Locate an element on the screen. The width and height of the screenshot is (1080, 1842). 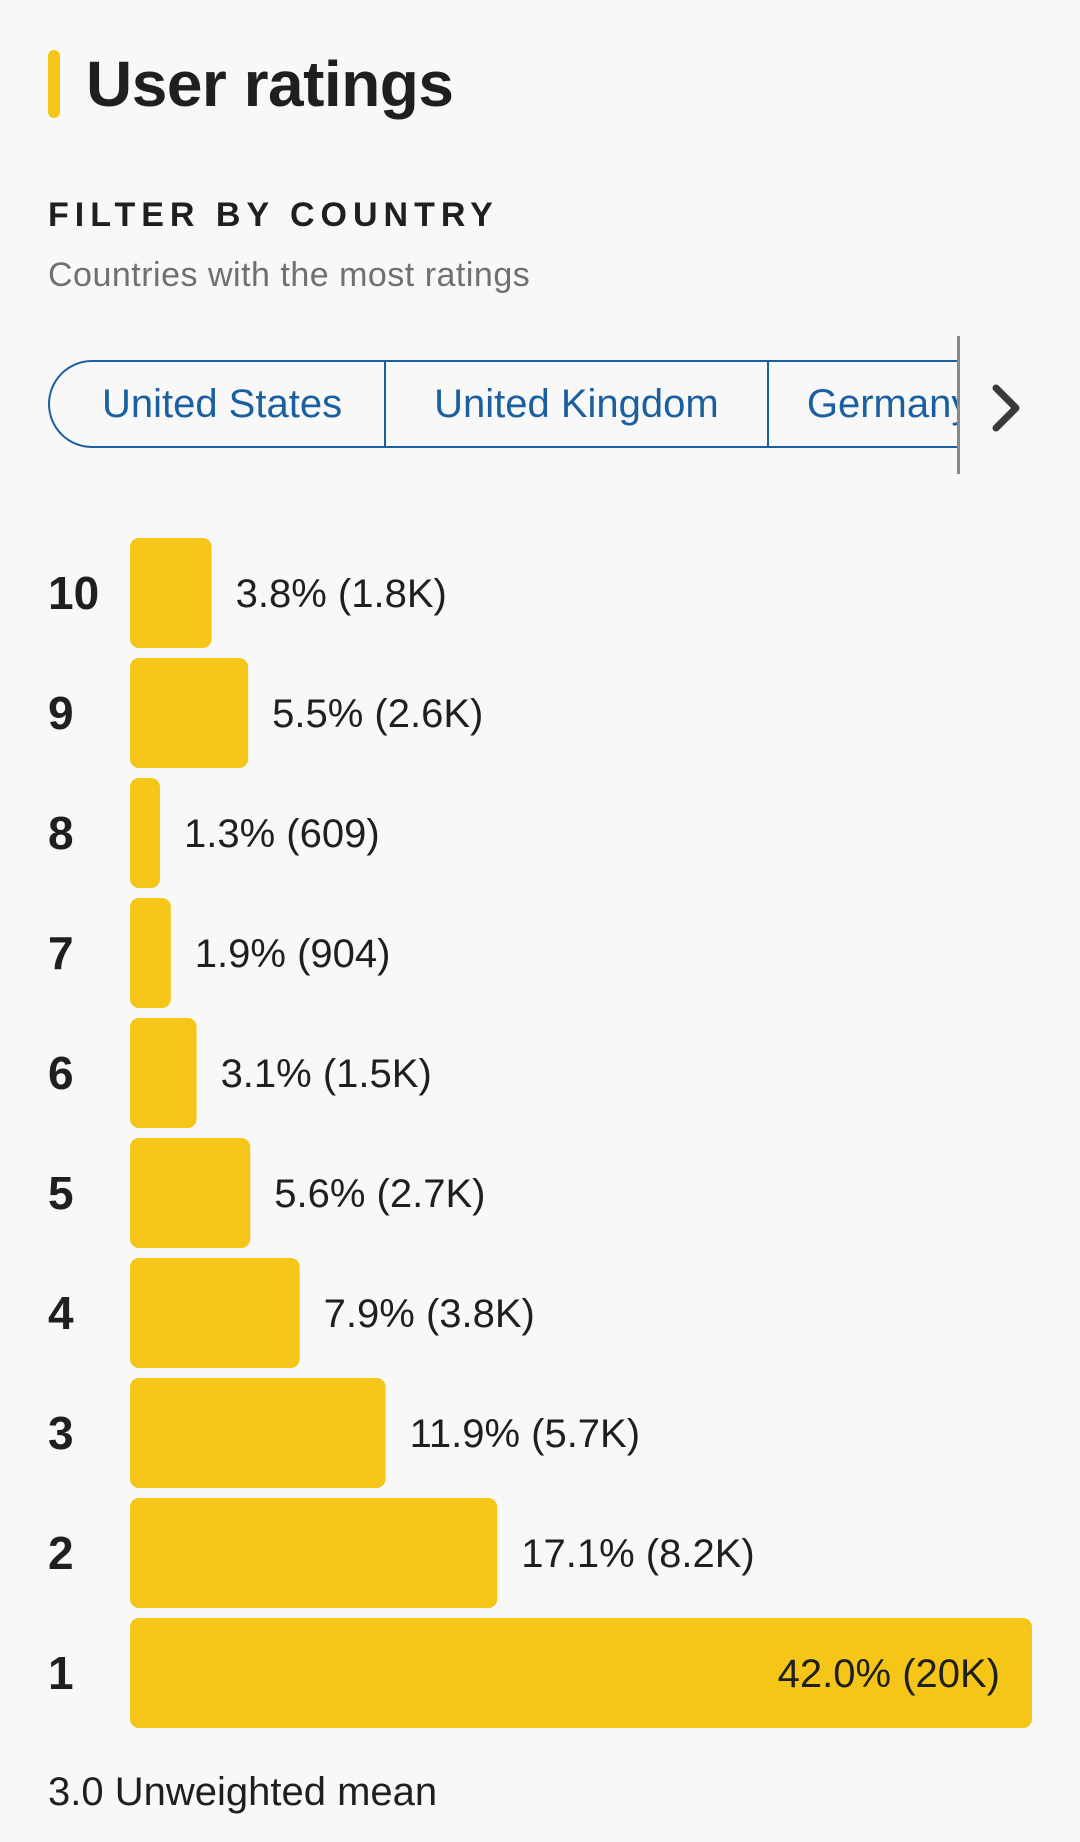
filter-subtitle: Countries with the most ratings is located at coordinates (289, 275).